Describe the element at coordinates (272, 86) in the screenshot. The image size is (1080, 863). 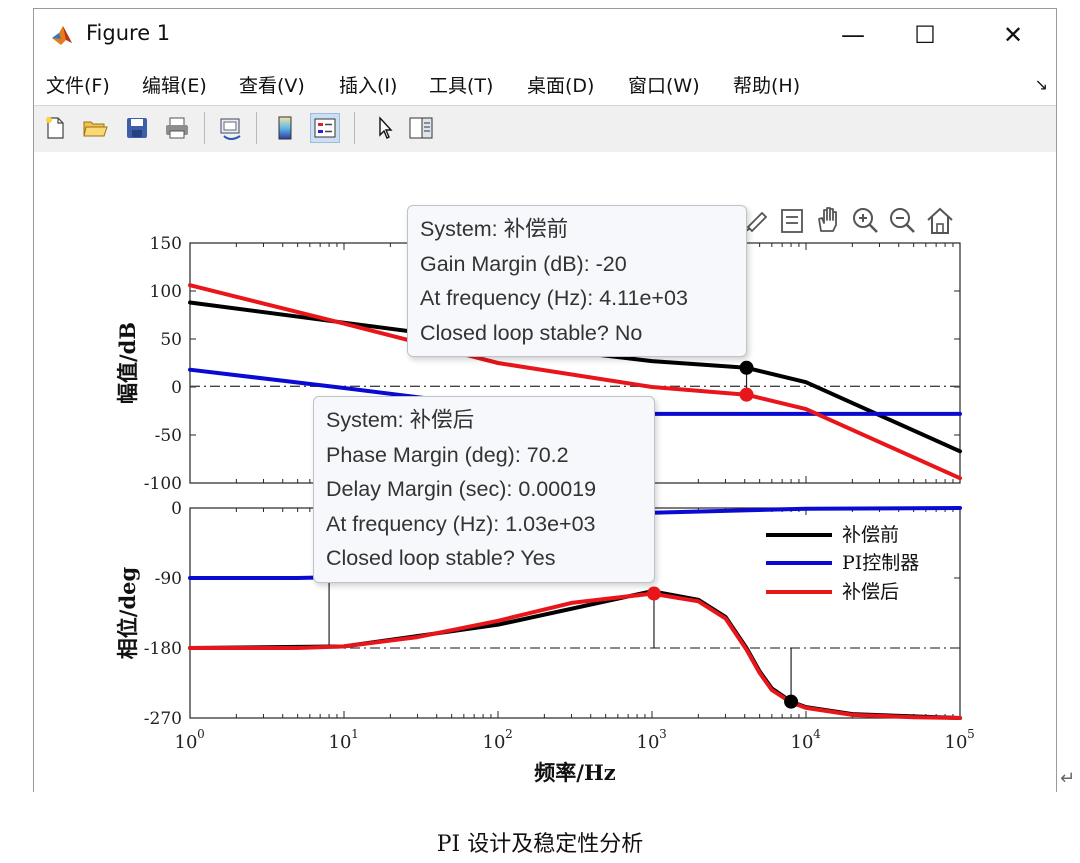
I see `menu-view: 查看(V)` at that location.